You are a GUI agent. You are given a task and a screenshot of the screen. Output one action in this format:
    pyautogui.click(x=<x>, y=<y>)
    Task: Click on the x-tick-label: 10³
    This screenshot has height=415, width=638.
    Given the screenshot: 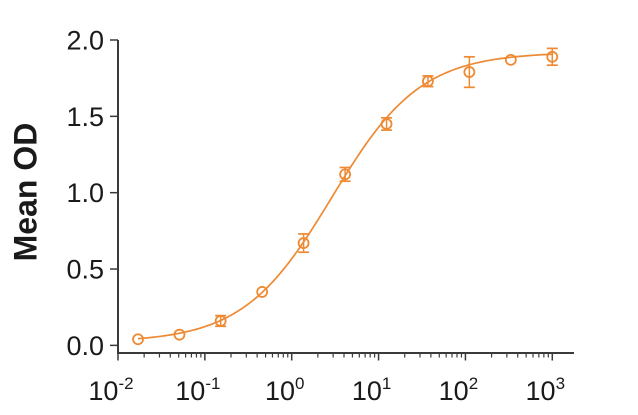 What is the action you would take?
    pyautogui.click(x=546, y=390)
    